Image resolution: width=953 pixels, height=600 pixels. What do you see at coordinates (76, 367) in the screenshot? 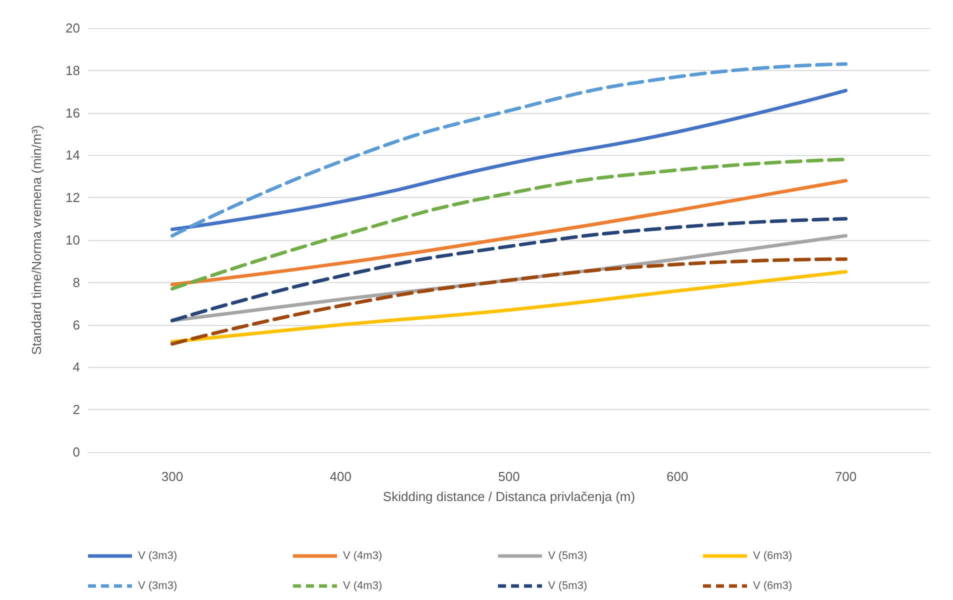
I see `y-tick-label: 4` at bounding box center [76, 367].